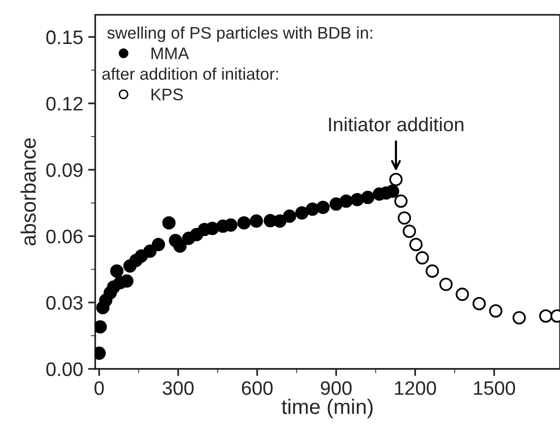  Describe the element at coordinates (327, 408) in the screenshot. I see `x-axis-title: time (min)` at that location.